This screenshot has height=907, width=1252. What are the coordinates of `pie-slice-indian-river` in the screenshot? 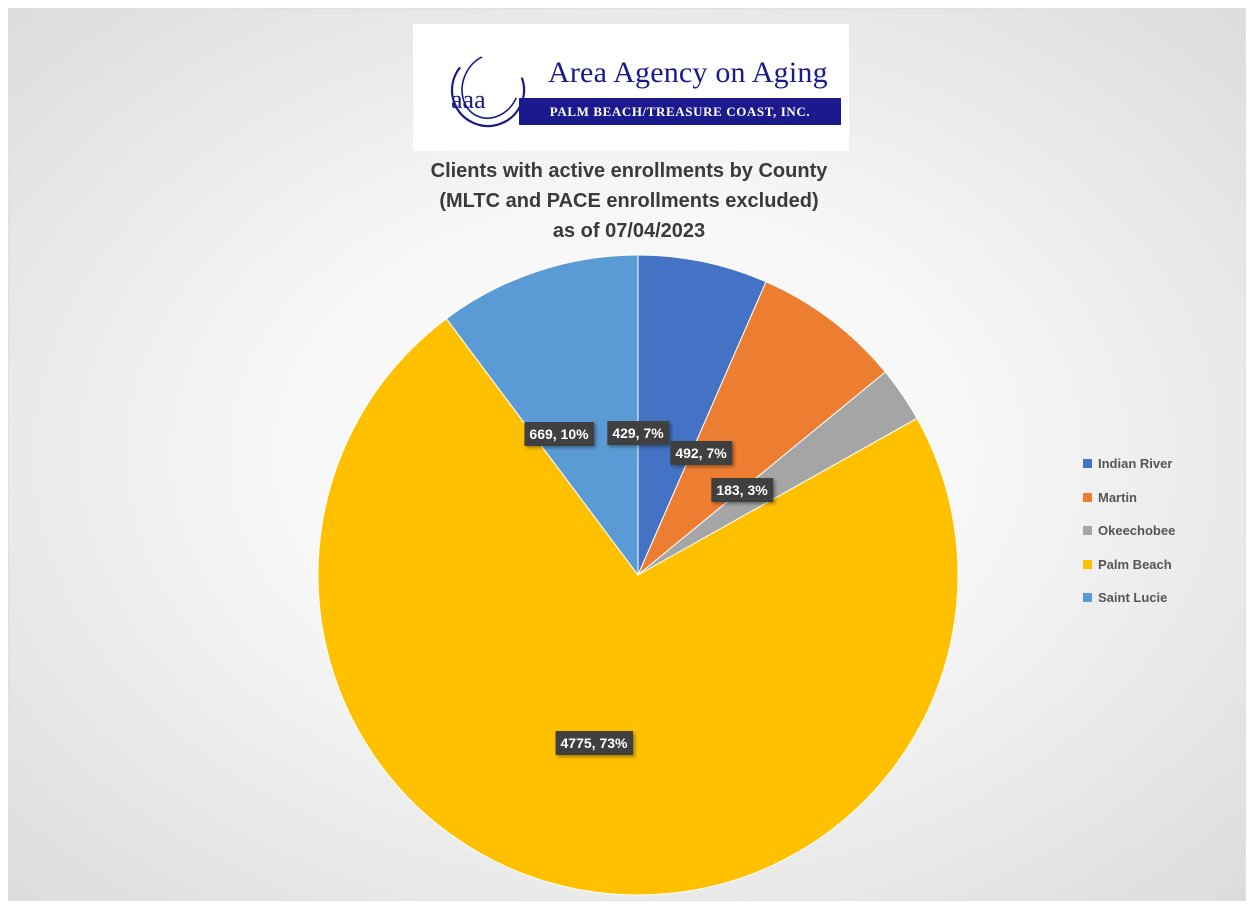 It's located at (702, 415).